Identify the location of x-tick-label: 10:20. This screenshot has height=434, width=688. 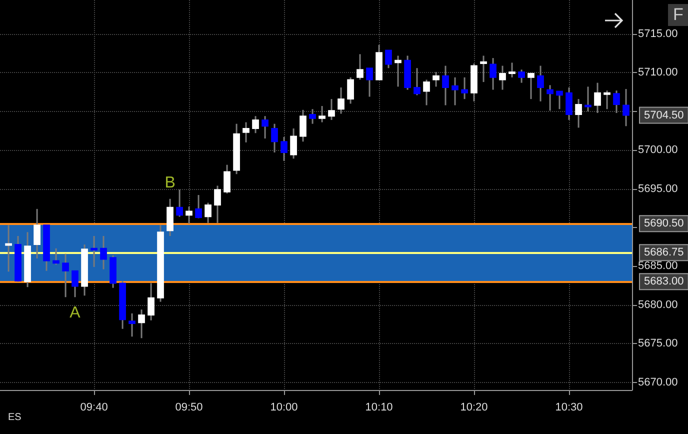
(474, 408).